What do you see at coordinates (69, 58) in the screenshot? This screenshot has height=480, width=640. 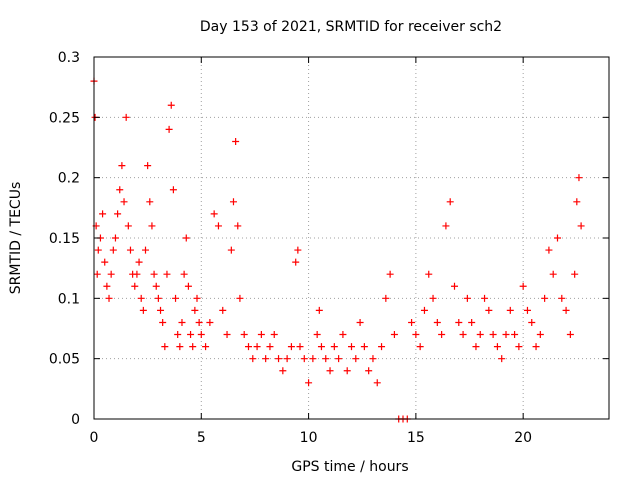 I see `y-tick-label: 0.3` at bounding box center [69, 58].